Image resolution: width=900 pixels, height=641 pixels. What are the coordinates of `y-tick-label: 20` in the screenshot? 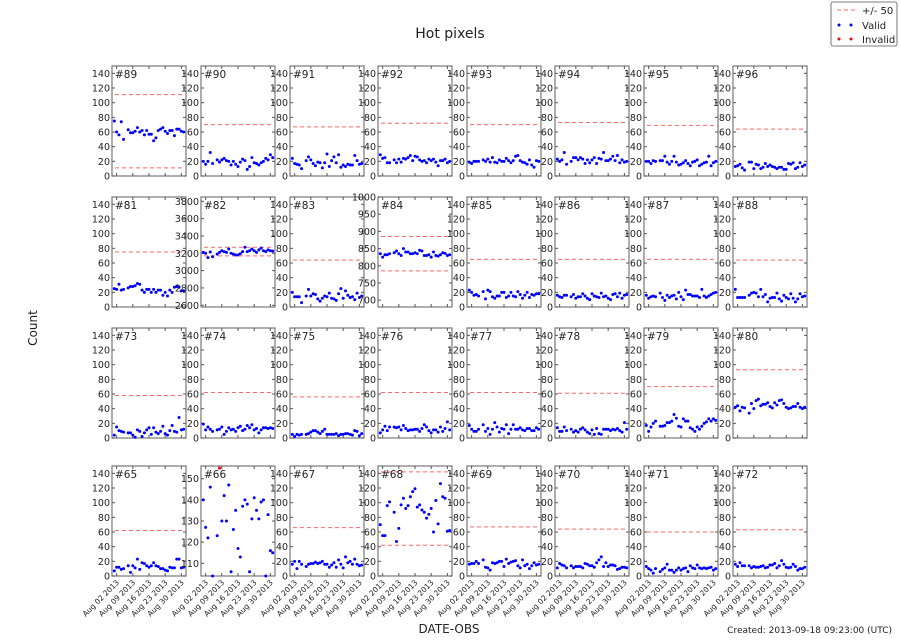 It's located at (104, 562).